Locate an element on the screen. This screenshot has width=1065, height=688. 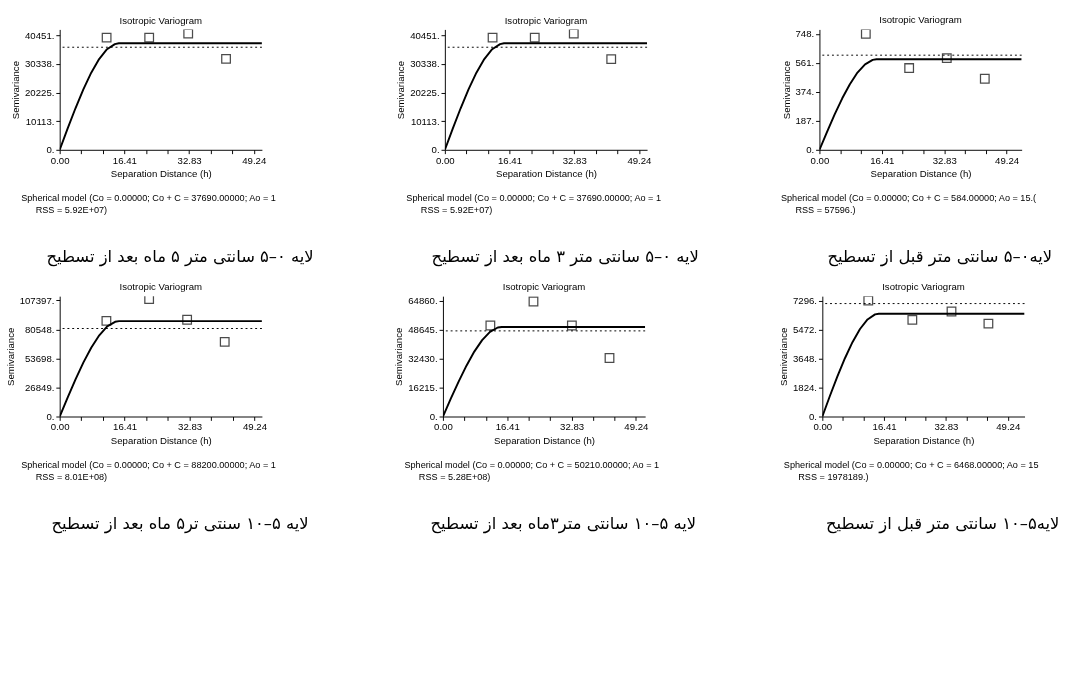
y-tick-label: 16215. is located at coordinates (423, 387).